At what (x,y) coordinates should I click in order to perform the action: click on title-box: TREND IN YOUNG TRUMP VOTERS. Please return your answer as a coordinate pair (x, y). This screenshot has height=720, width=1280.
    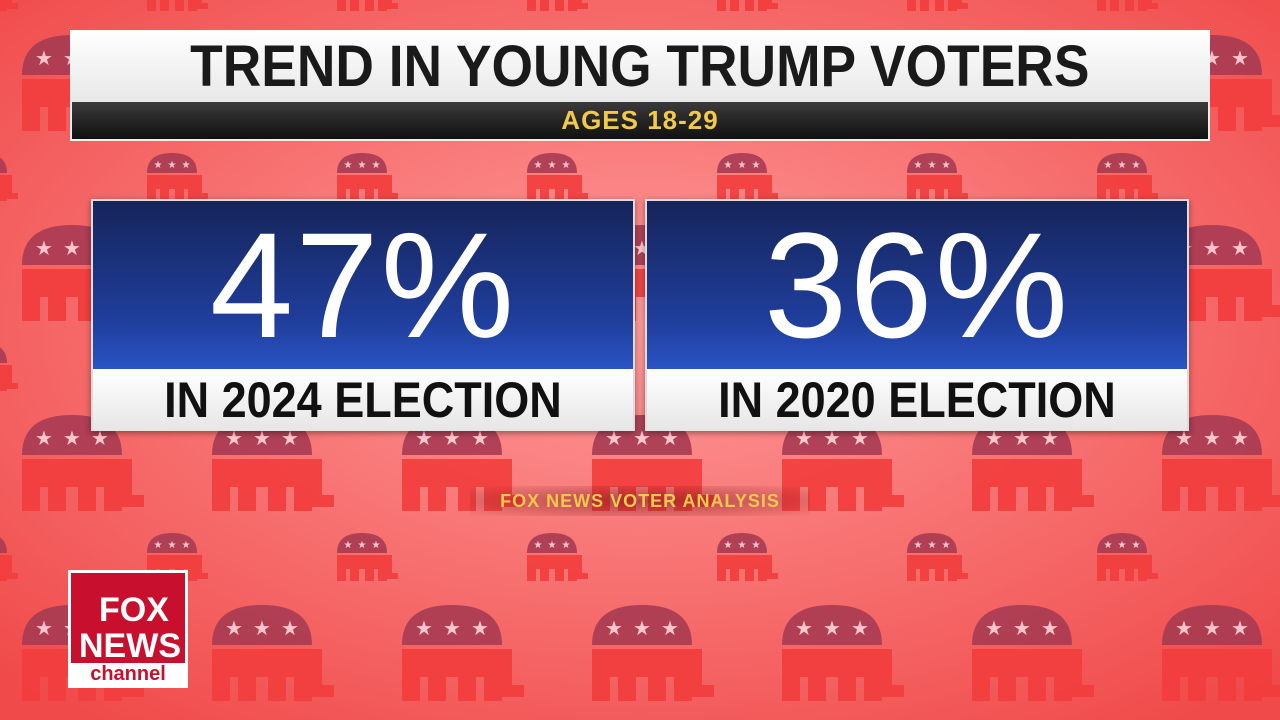
    Looking at the image, I should click on (640, 66).